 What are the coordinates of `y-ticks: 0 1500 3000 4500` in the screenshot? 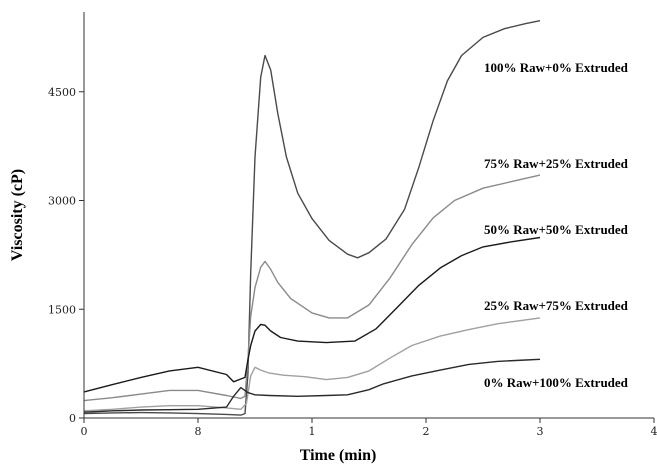 It's located at (66, 255).